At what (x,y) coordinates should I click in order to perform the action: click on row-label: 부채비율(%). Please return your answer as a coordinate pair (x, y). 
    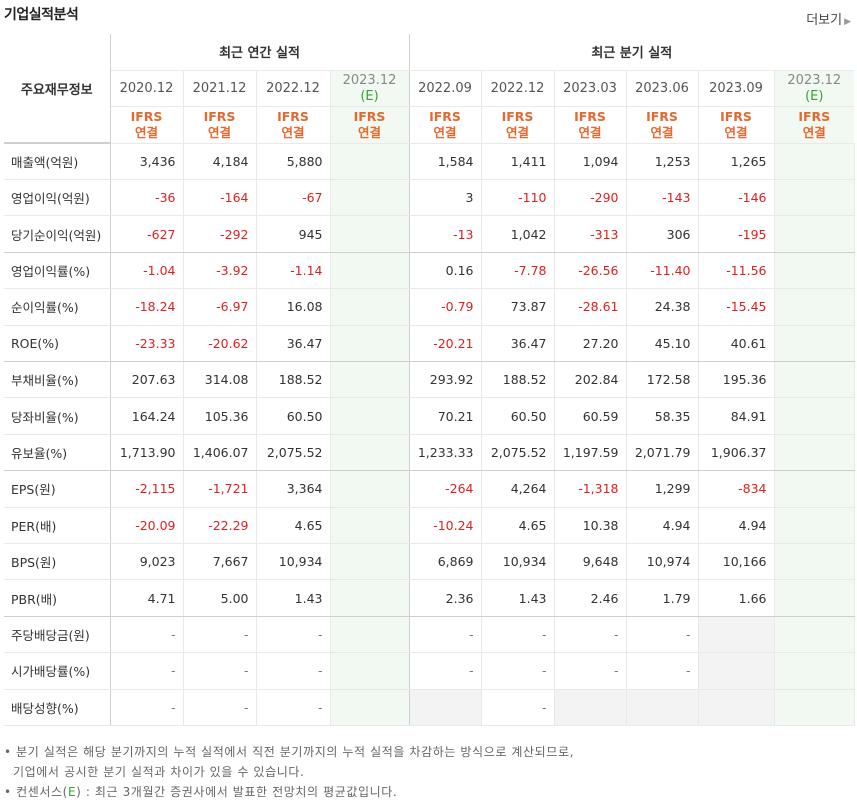
    Looking at the image, I should click on (57, 380).